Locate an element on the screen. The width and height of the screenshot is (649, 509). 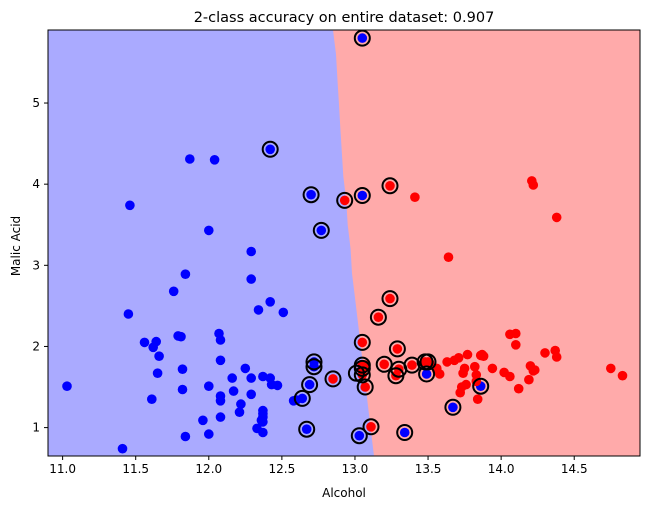
x-tick-label: 14.5 is located at coordinates (574, 469).